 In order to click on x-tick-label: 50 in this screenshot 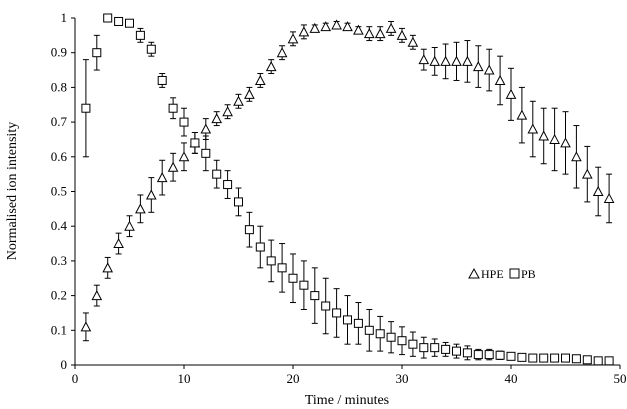, I will do `click(620, 378)`.